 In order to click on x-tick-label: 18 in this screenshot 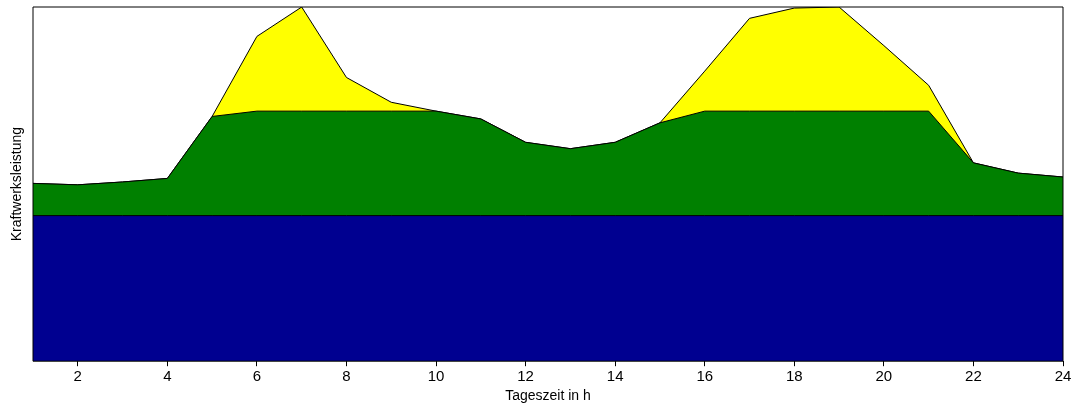, I will do `click(794, 376)`.